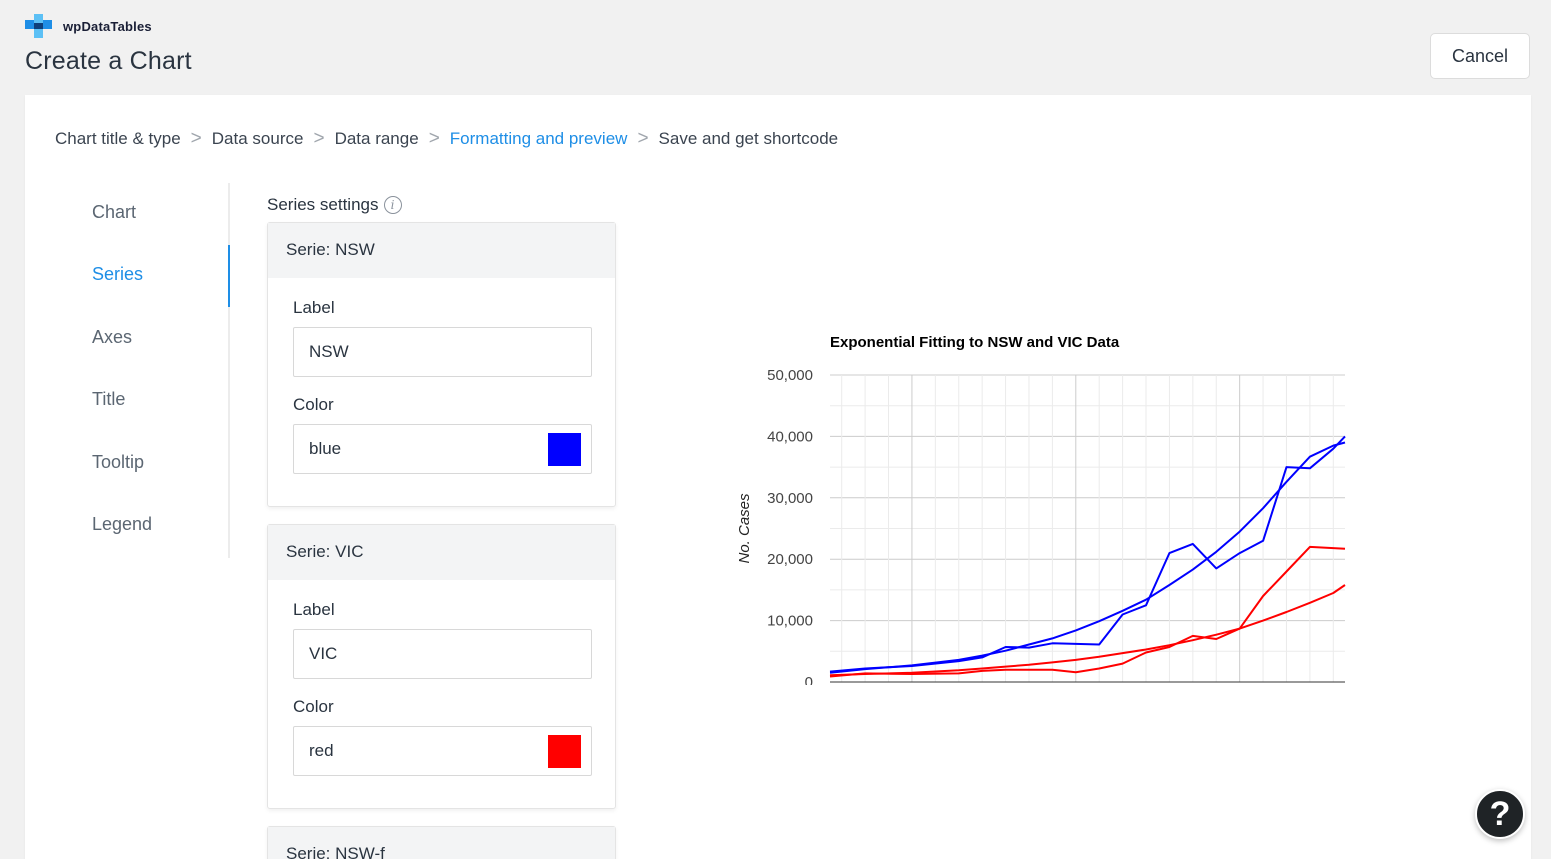 The height and width of the screenshot is (859, 1551). I want to click on y-tick-label: 40,000, so click(790, 436).